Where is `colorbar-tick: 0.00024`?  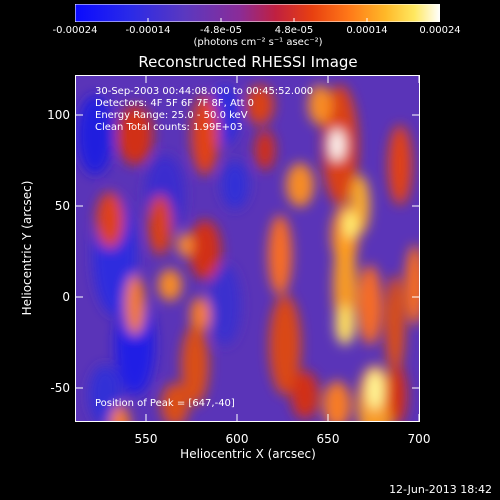
colorbar-tick: 0.00024 is located at coordinates (440, 30).